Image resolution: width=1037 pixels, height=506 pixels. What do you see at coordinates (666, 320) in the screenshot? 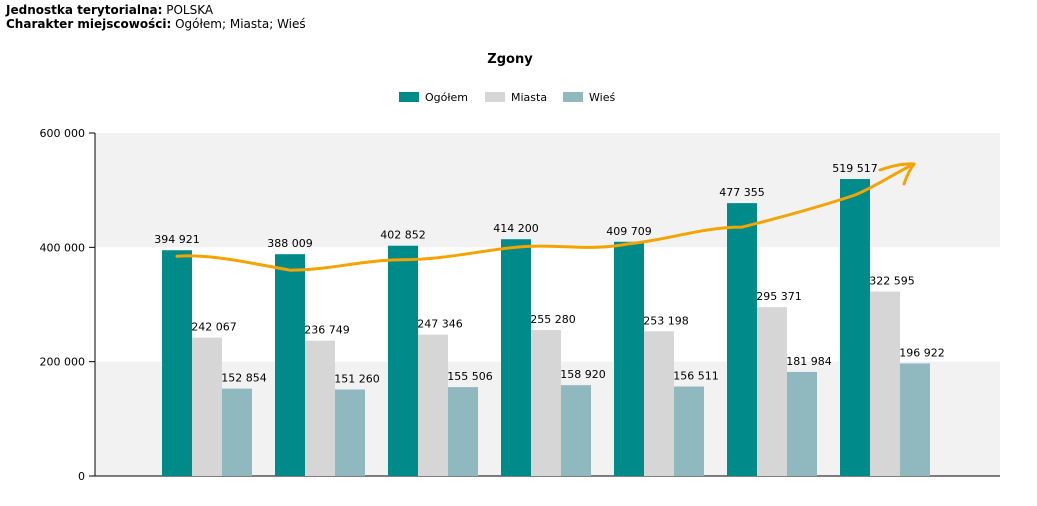
I see `data-label-1-4: 253 198` at bounding box center [666, 320].